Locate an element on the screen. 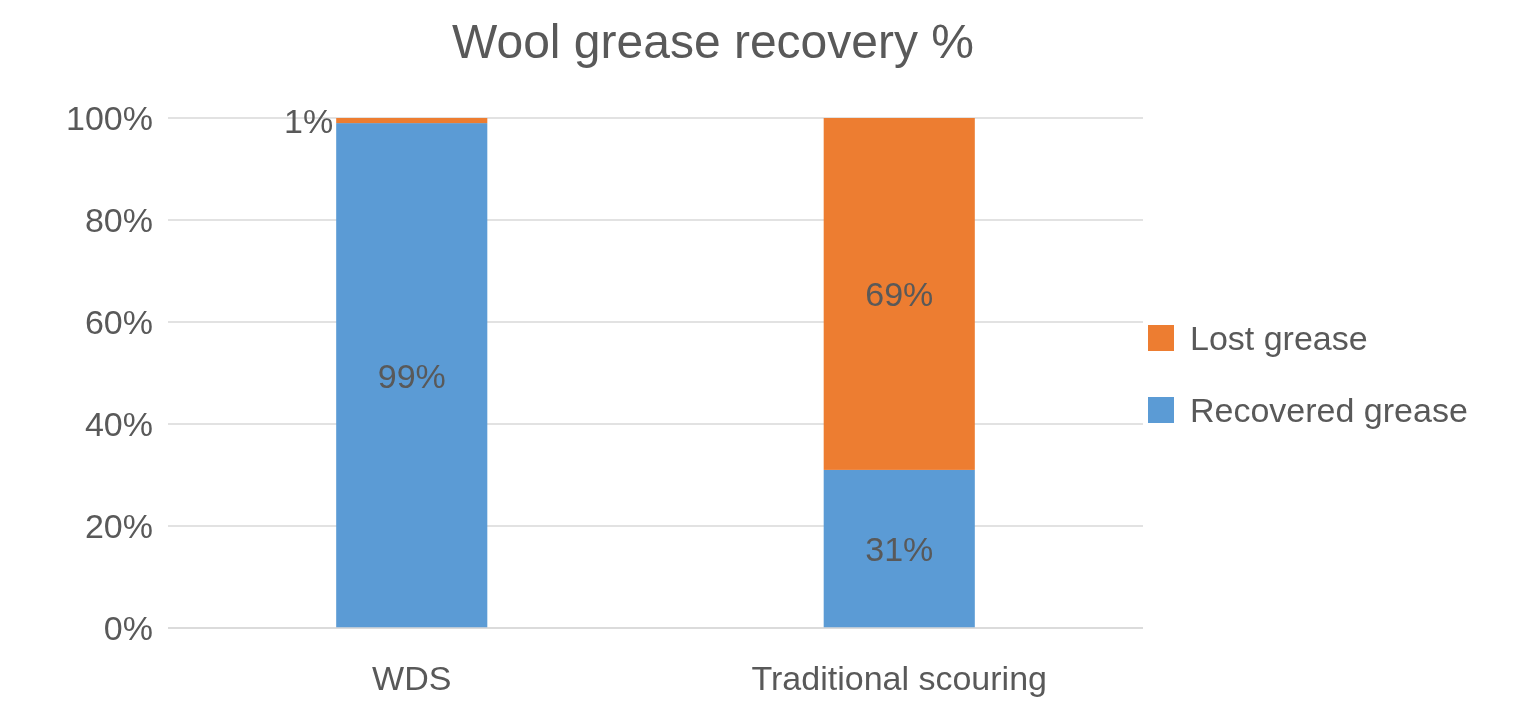  y-tick-label: 20% is located at coordinates (118, 526).